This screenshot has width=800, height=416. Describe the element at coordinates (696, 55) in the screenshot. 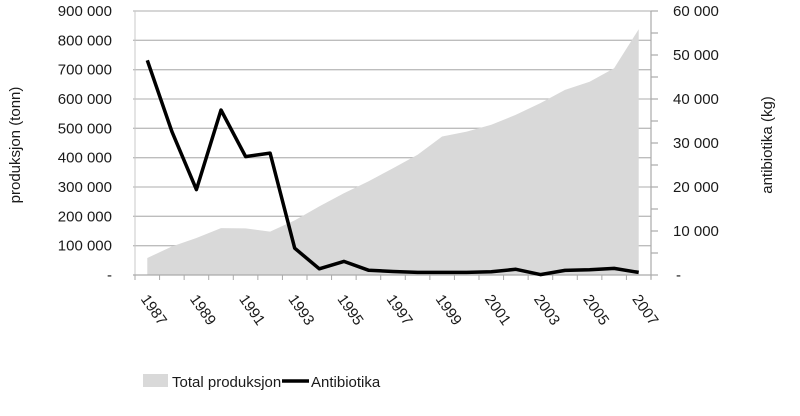

I see `right-tick-label: 50 000` at that location.